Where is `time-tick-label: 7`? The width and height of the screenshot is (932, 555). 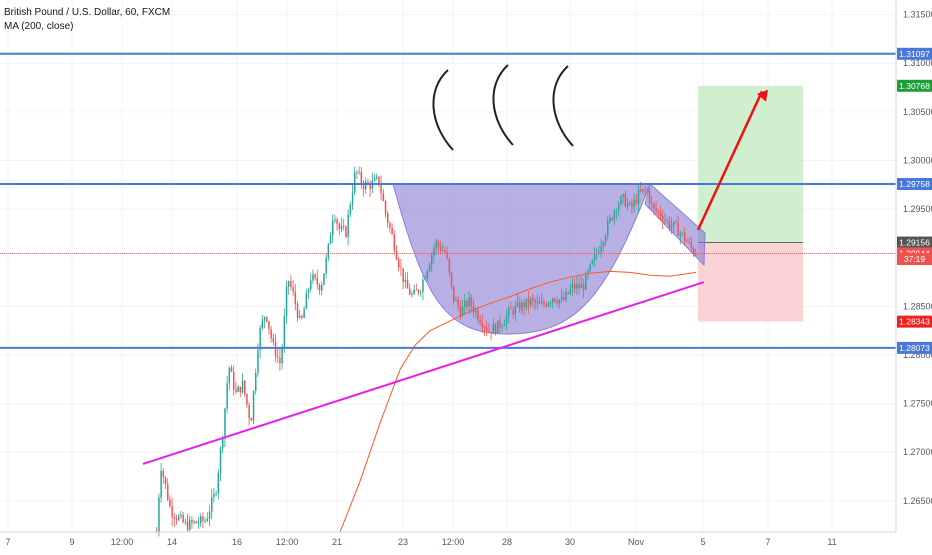
time-tick-label: 7 is located at coordinates (7, 542).